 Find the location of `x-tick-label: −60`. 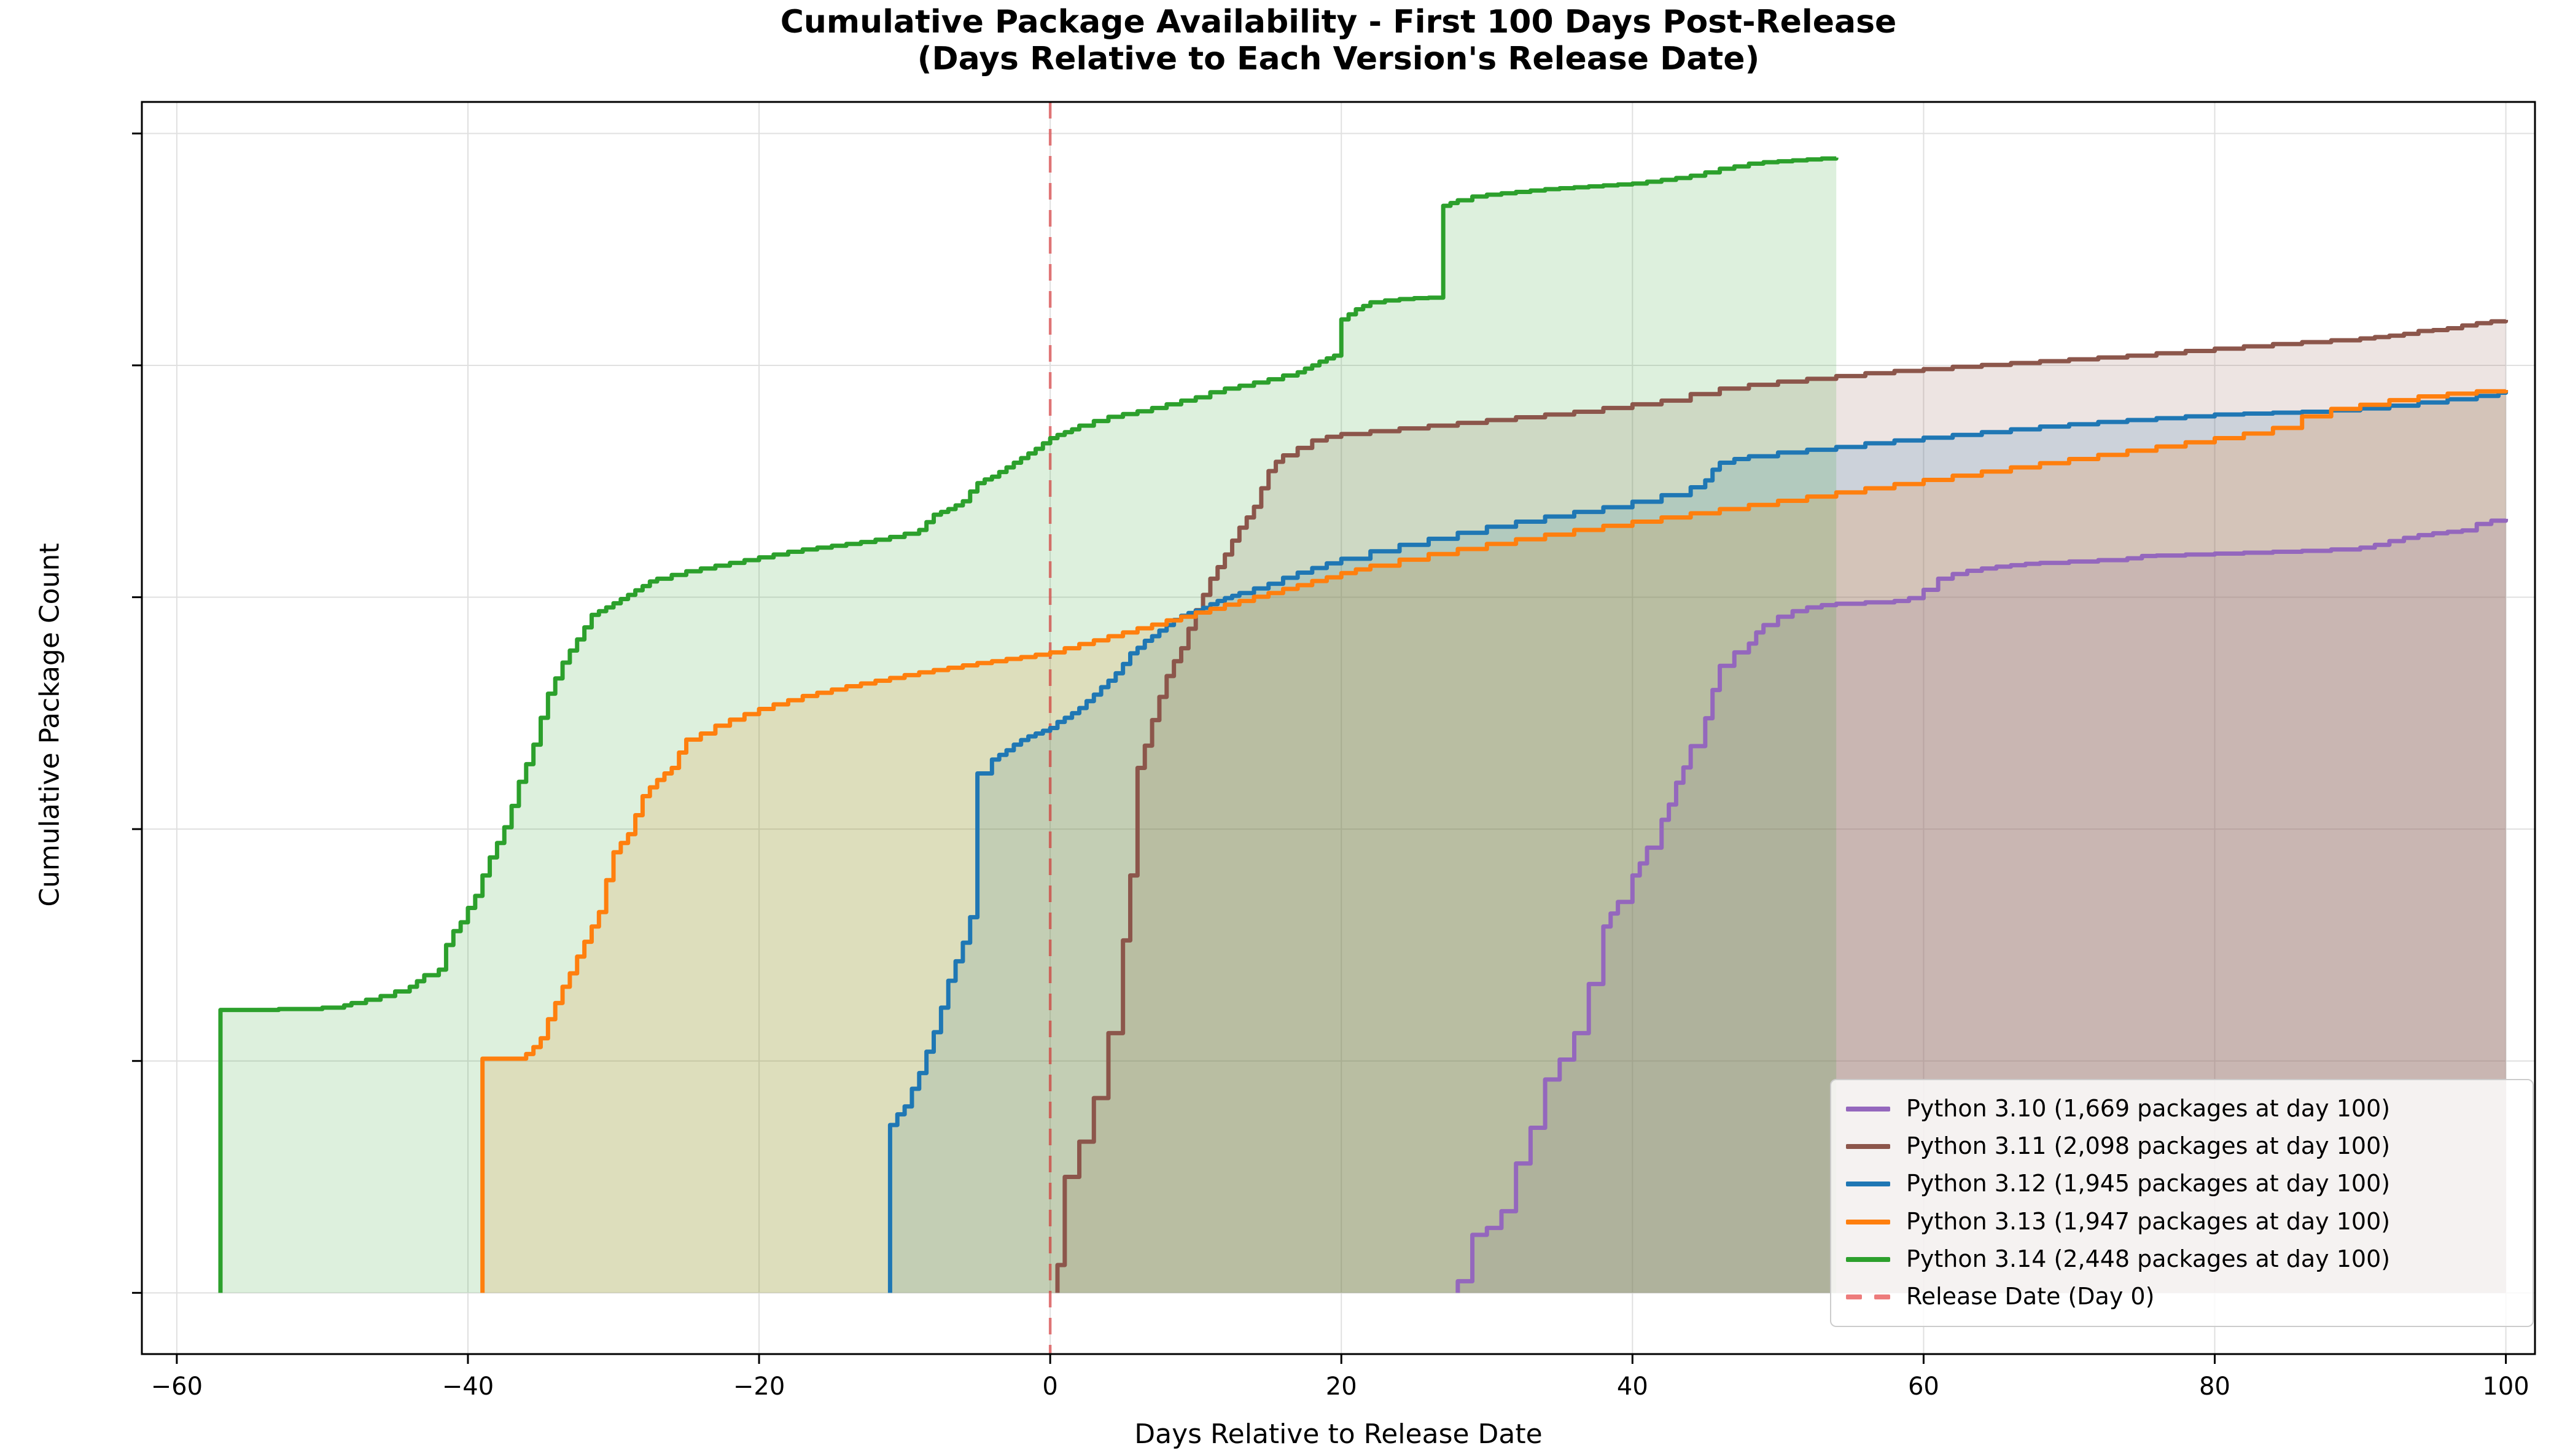

x-tick-label: −60 is located at coordinates (176, 1386).